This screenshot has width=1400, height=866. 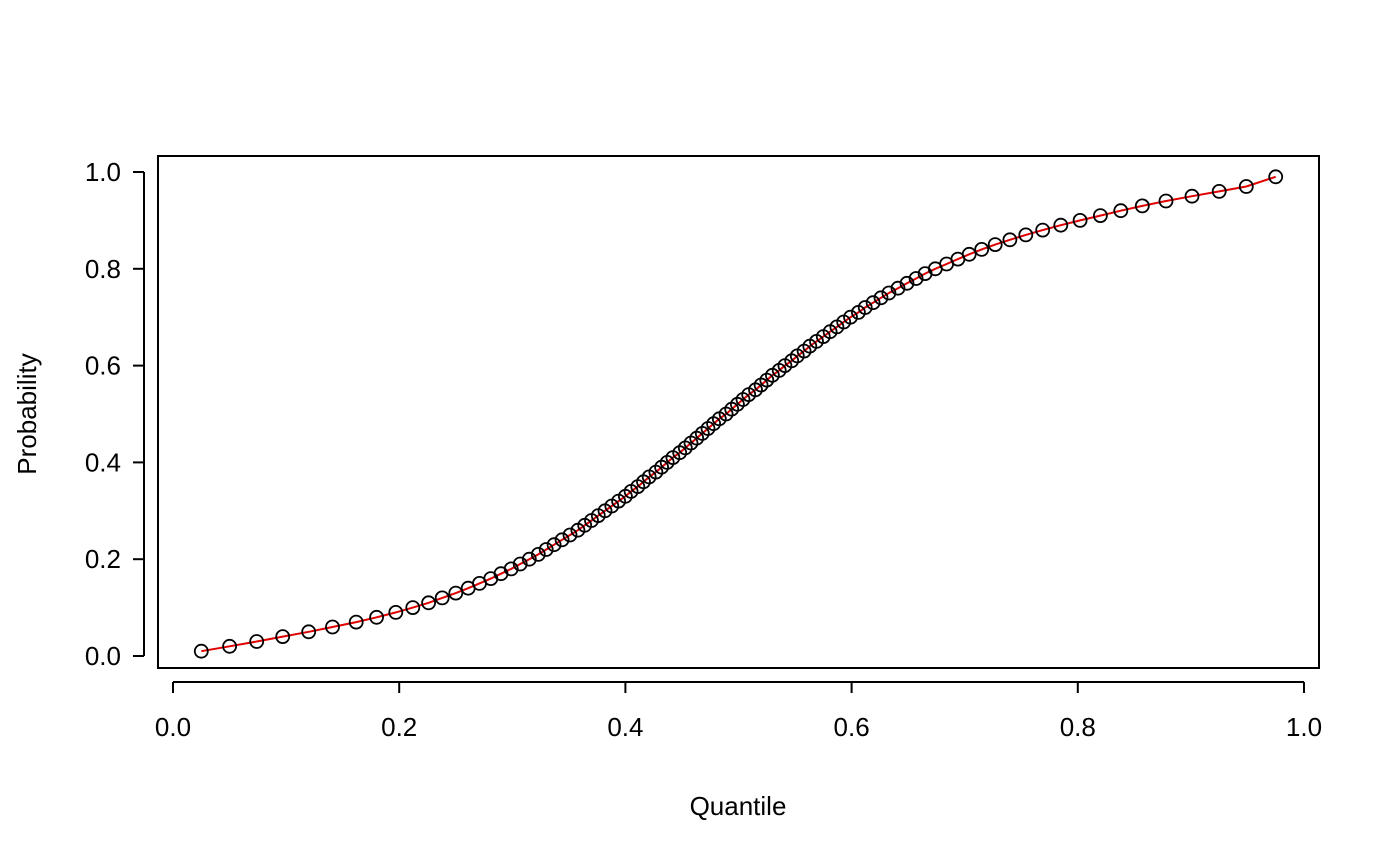 I want to click on x-tick-label: 0.4, so click(x=625, y=727).